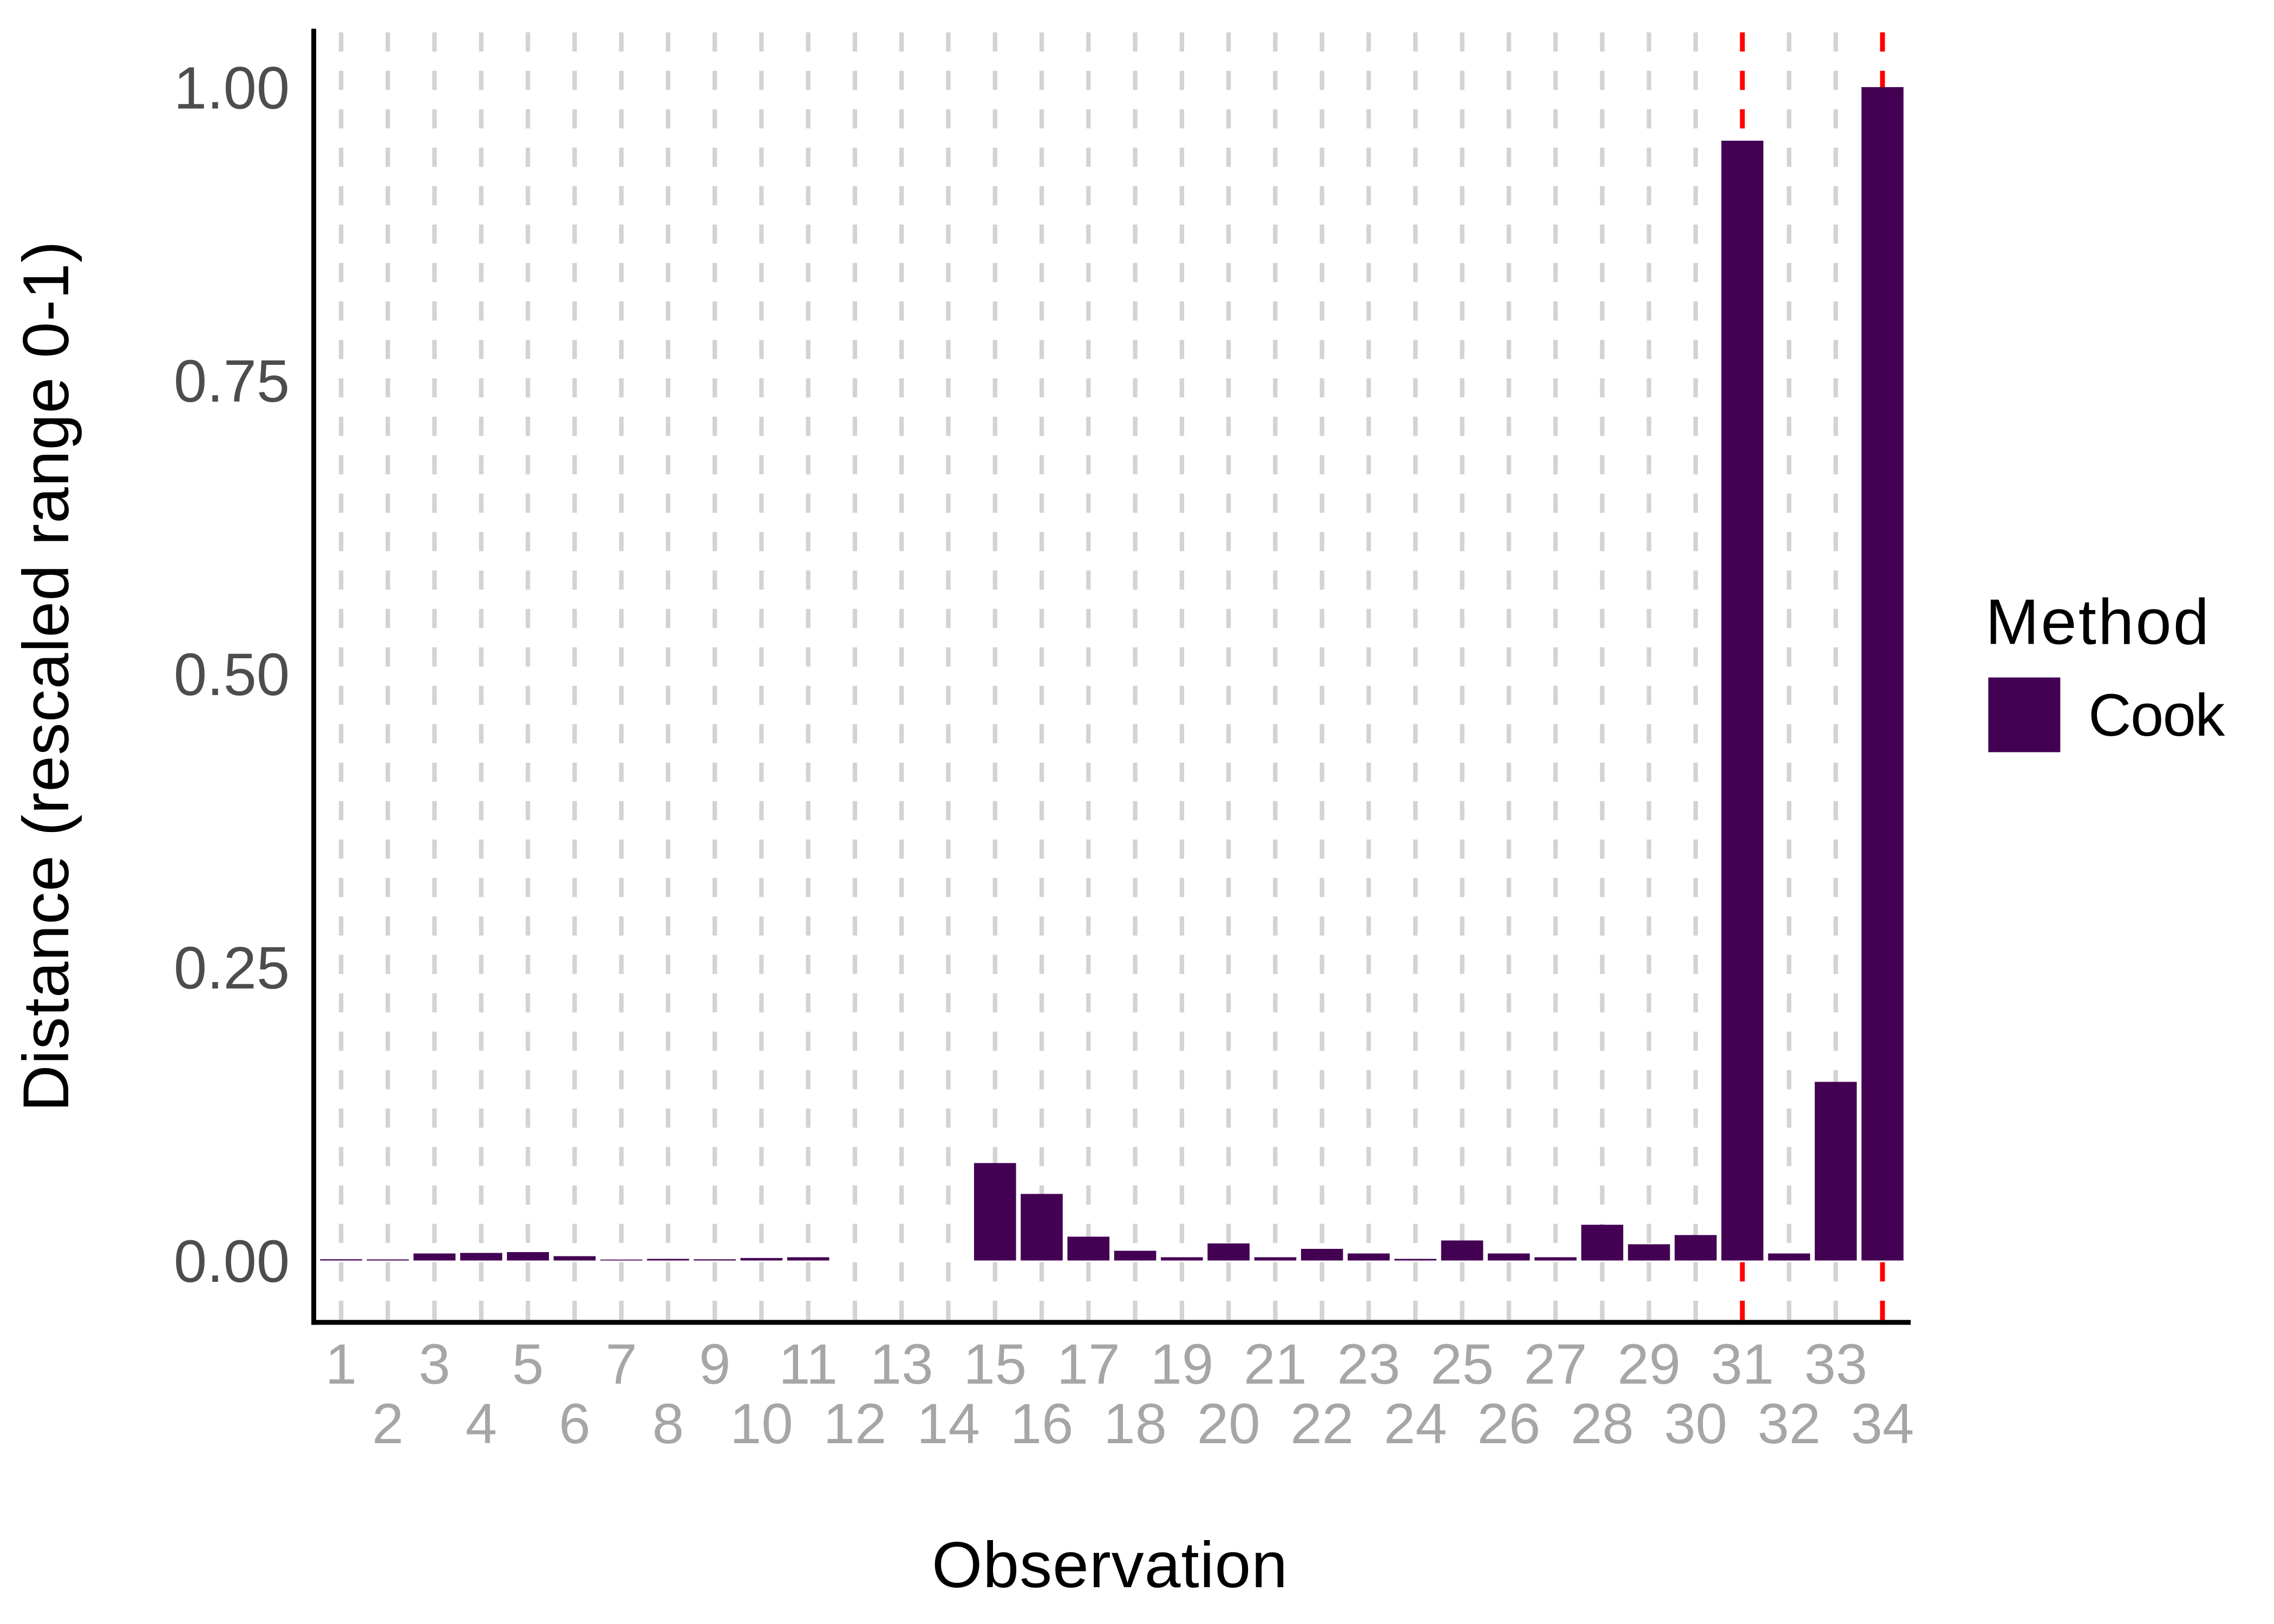 This screenshot has width=2274, height=1624. Describe the element at coordinates (232, 382) in the screenshot. I see `svg-text: 0.75` at that location.